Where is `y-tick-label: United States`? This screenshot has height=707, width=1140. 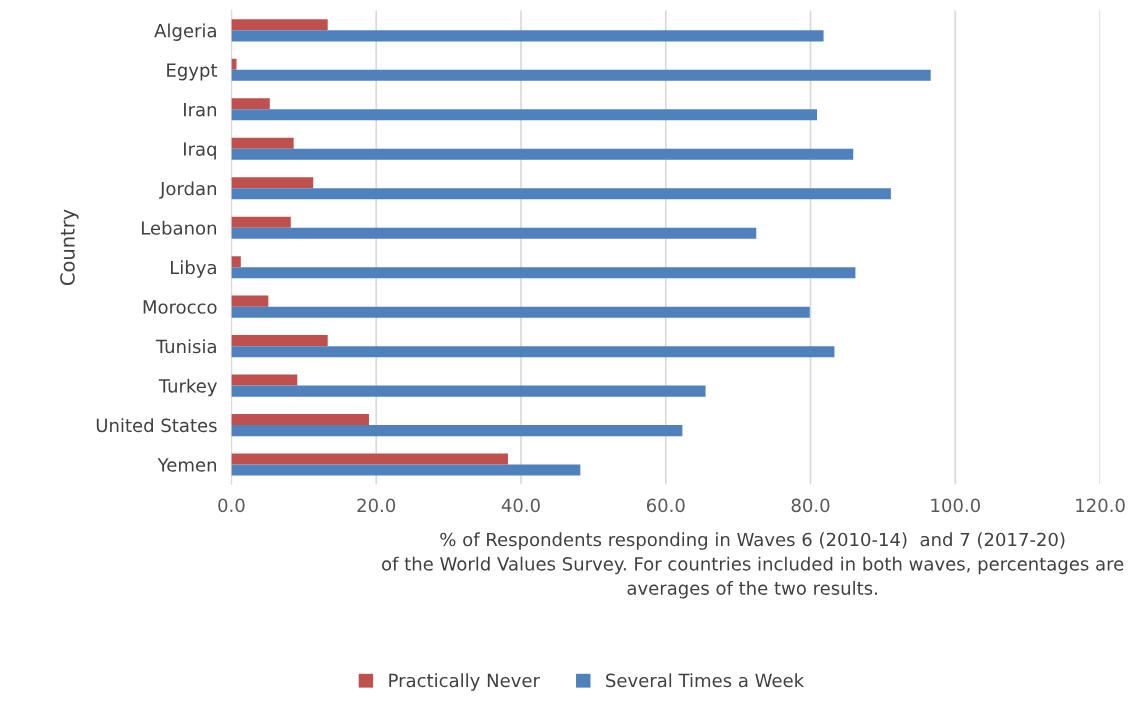
y-tick-label: United States is located at coordinates (156, 425).